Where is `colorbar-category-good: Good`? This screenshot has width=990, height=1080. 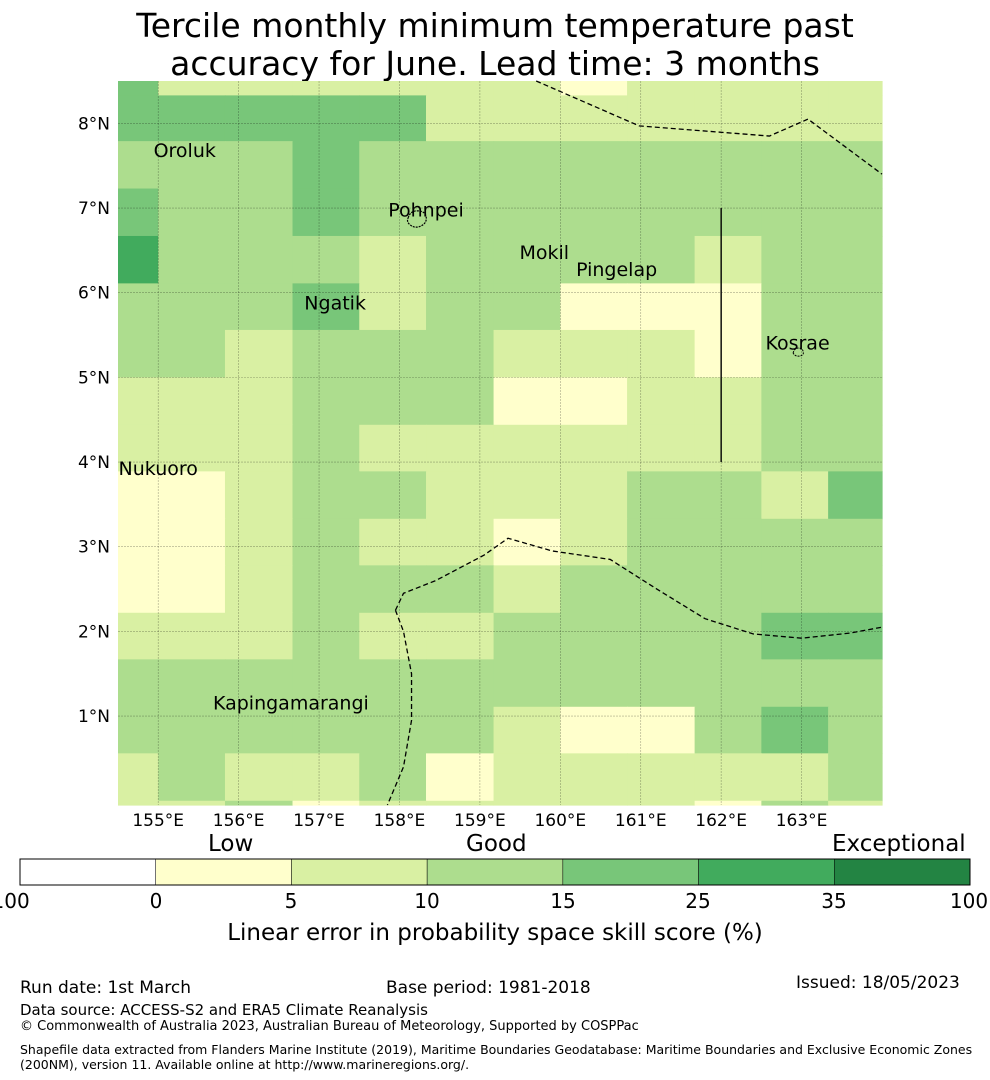 colorbar-category-good: Good is located at coordinates (496, 844).